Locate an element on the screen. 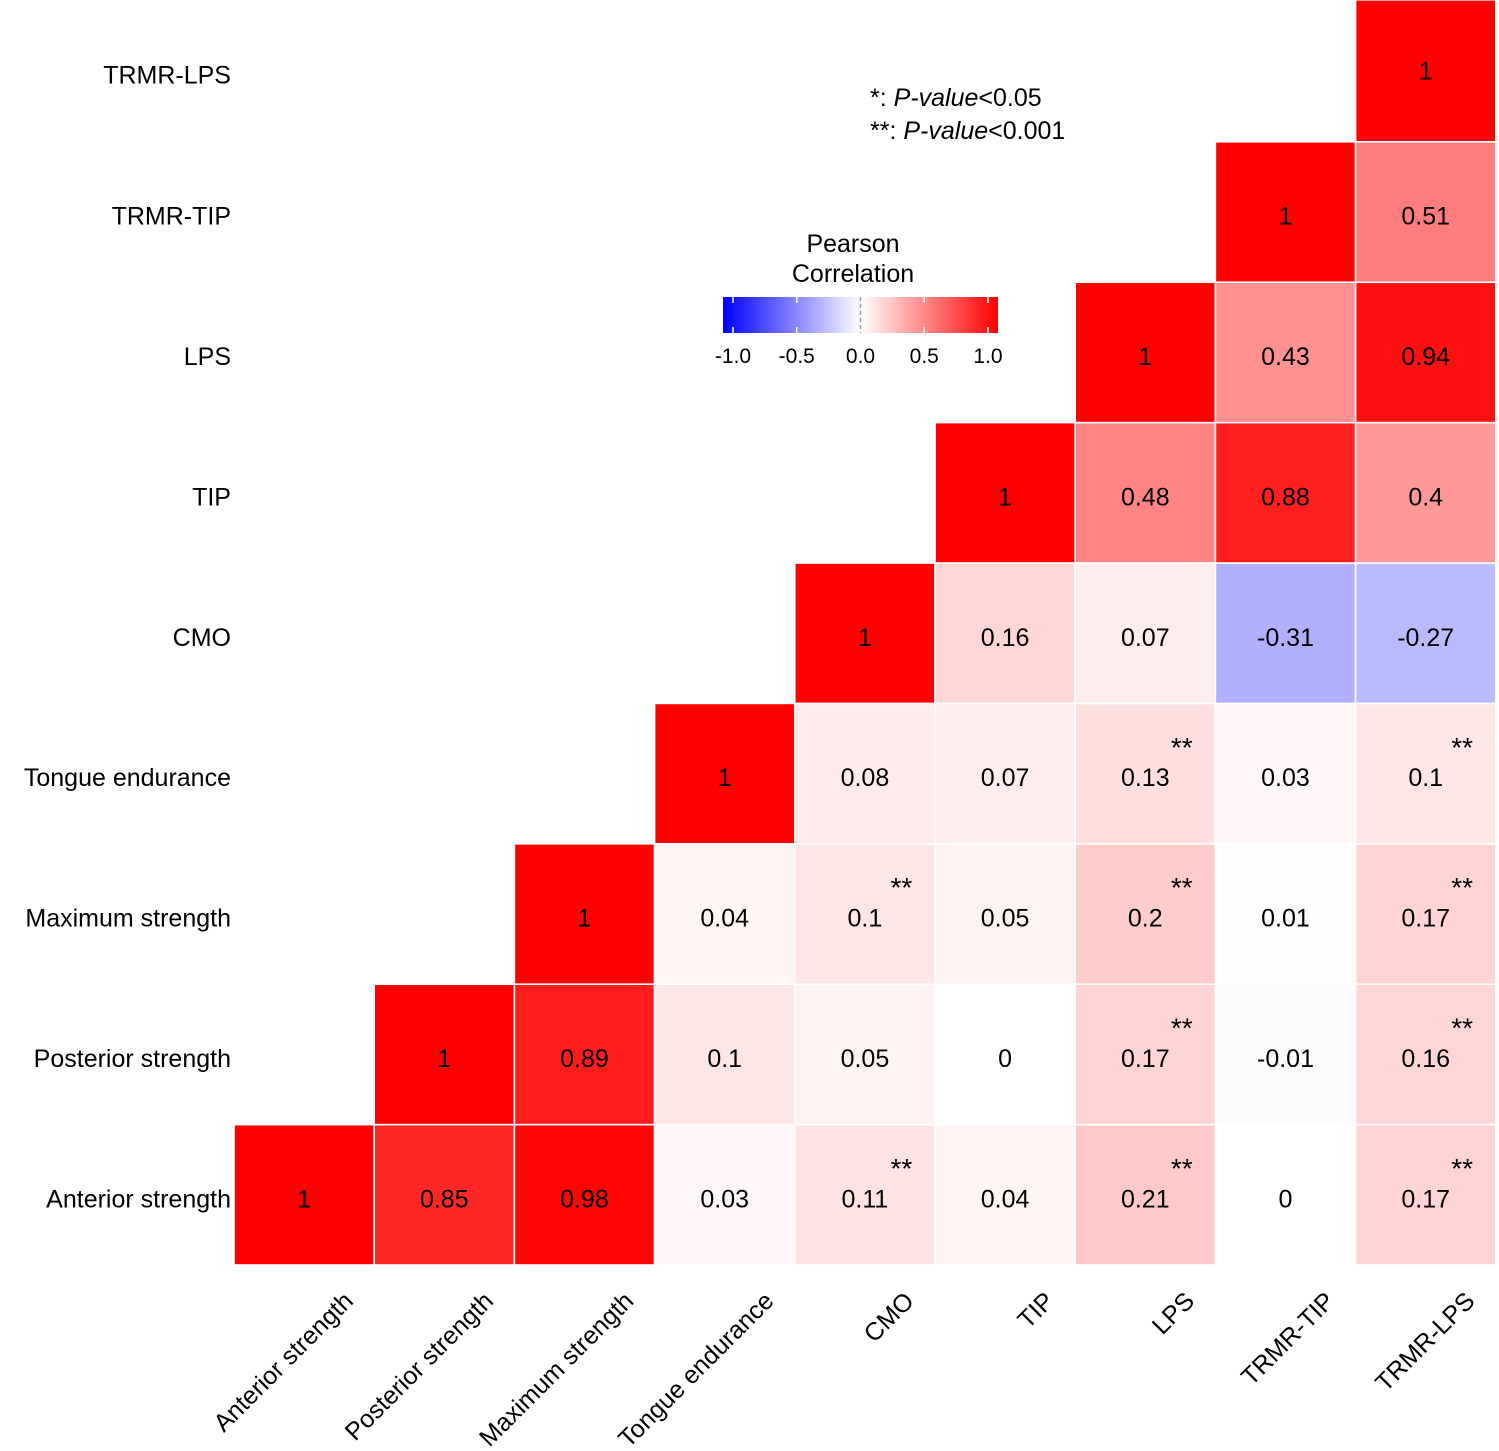  heatmap-cell-lps-trmr-tip: 0.43 is located at coordinates (1285, 352).